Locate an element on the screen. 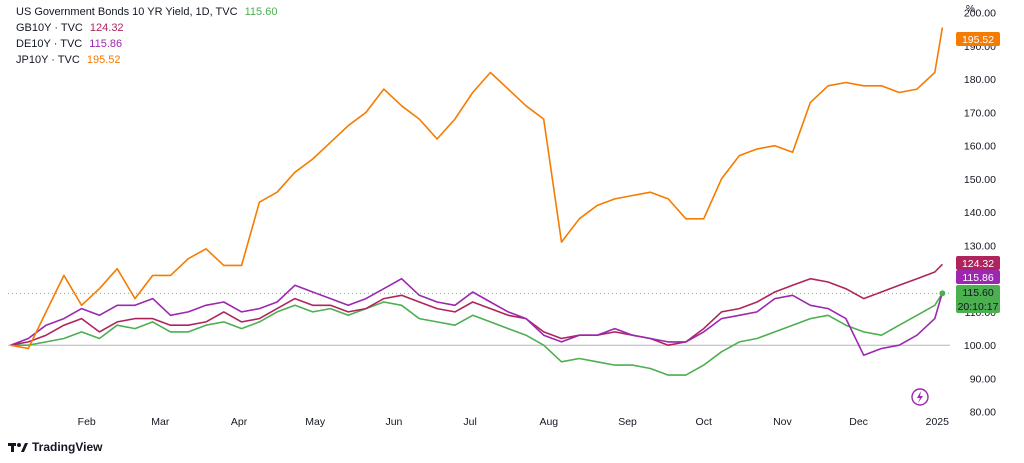 The image size is (1024, 463). x-tick-label: Feb is located at coordinates (87, 422).